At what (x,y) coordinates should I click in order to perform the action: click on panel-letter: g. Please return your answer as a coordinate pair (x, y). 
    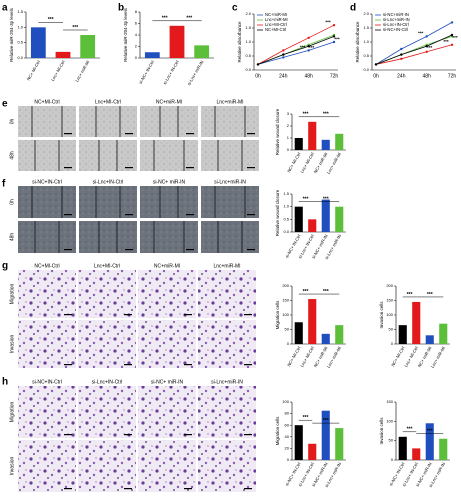
    Looking at the image, I should click on (5, 266).